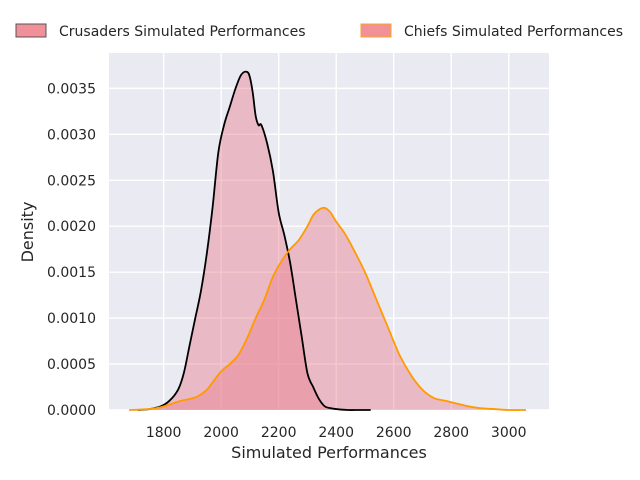  What do you see at coordinates (71, 365) in the screenshot?
I see `y-tick-label-1: 0.0005` at bounding box center [71, 365].